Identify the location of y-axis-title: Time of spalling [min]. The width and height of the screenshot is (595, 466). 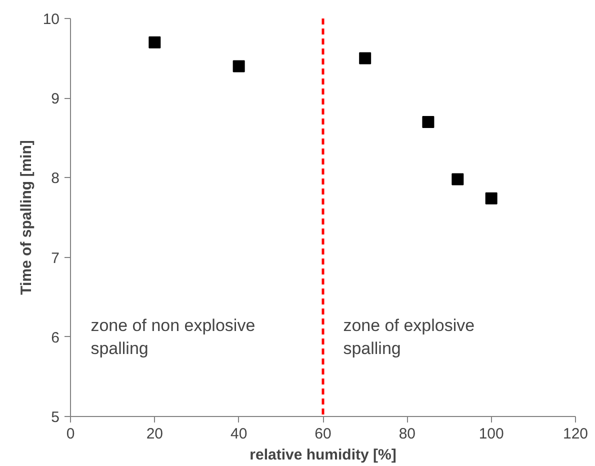
(26, 217).